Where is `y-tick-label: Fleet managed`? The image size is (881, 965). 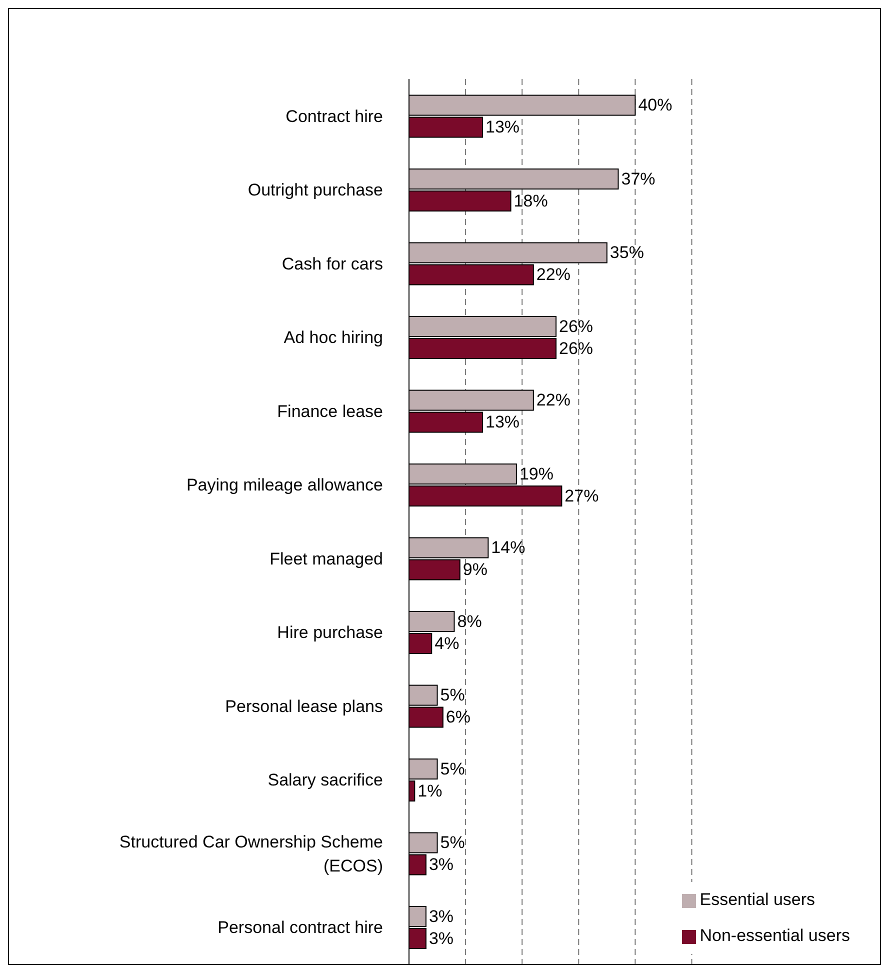
y-tick-label: Fleet managed is located at coordinates (326, 558).